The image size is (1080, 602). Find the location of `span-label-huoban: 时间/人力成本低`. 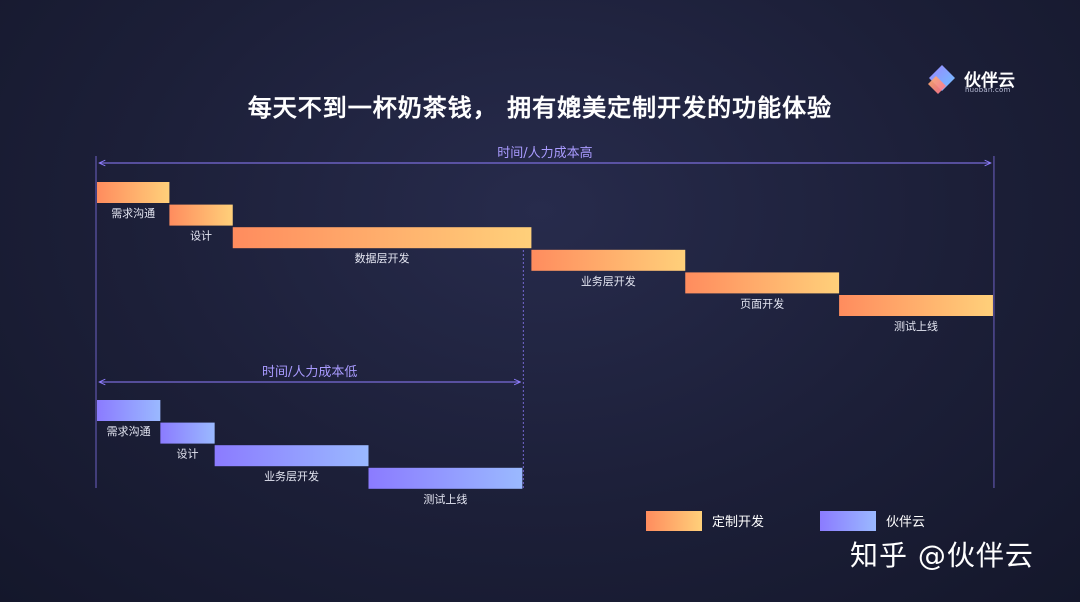

span-label-huoban: 时间/人力成本低 is located at coordinates (309, 372).